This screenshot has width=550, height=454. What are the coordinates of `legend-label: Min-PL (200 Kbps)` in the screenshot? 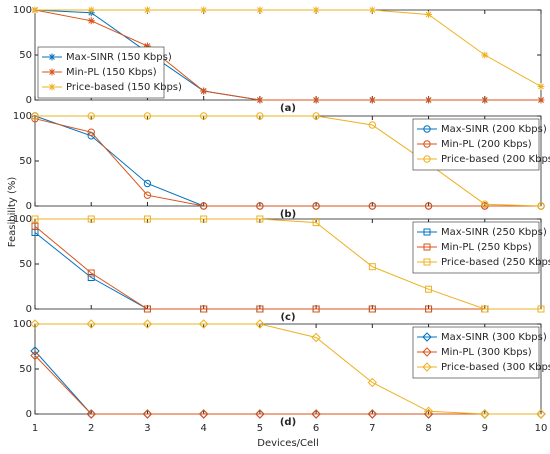 It's located at (486, 144).